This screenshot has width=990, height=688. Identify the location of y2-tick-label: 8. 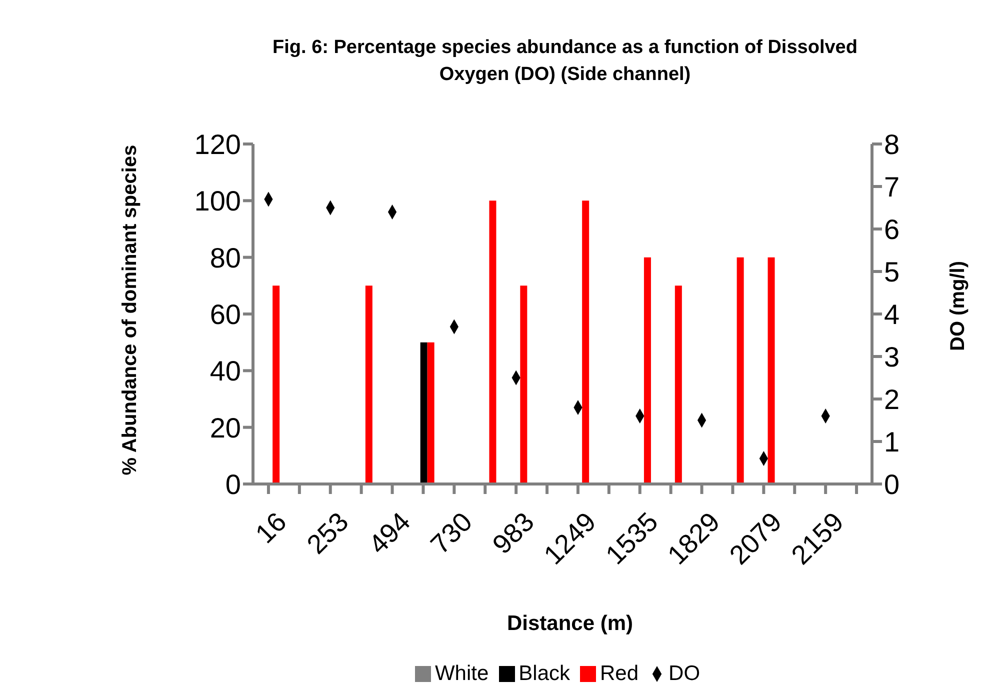
(892, 144).